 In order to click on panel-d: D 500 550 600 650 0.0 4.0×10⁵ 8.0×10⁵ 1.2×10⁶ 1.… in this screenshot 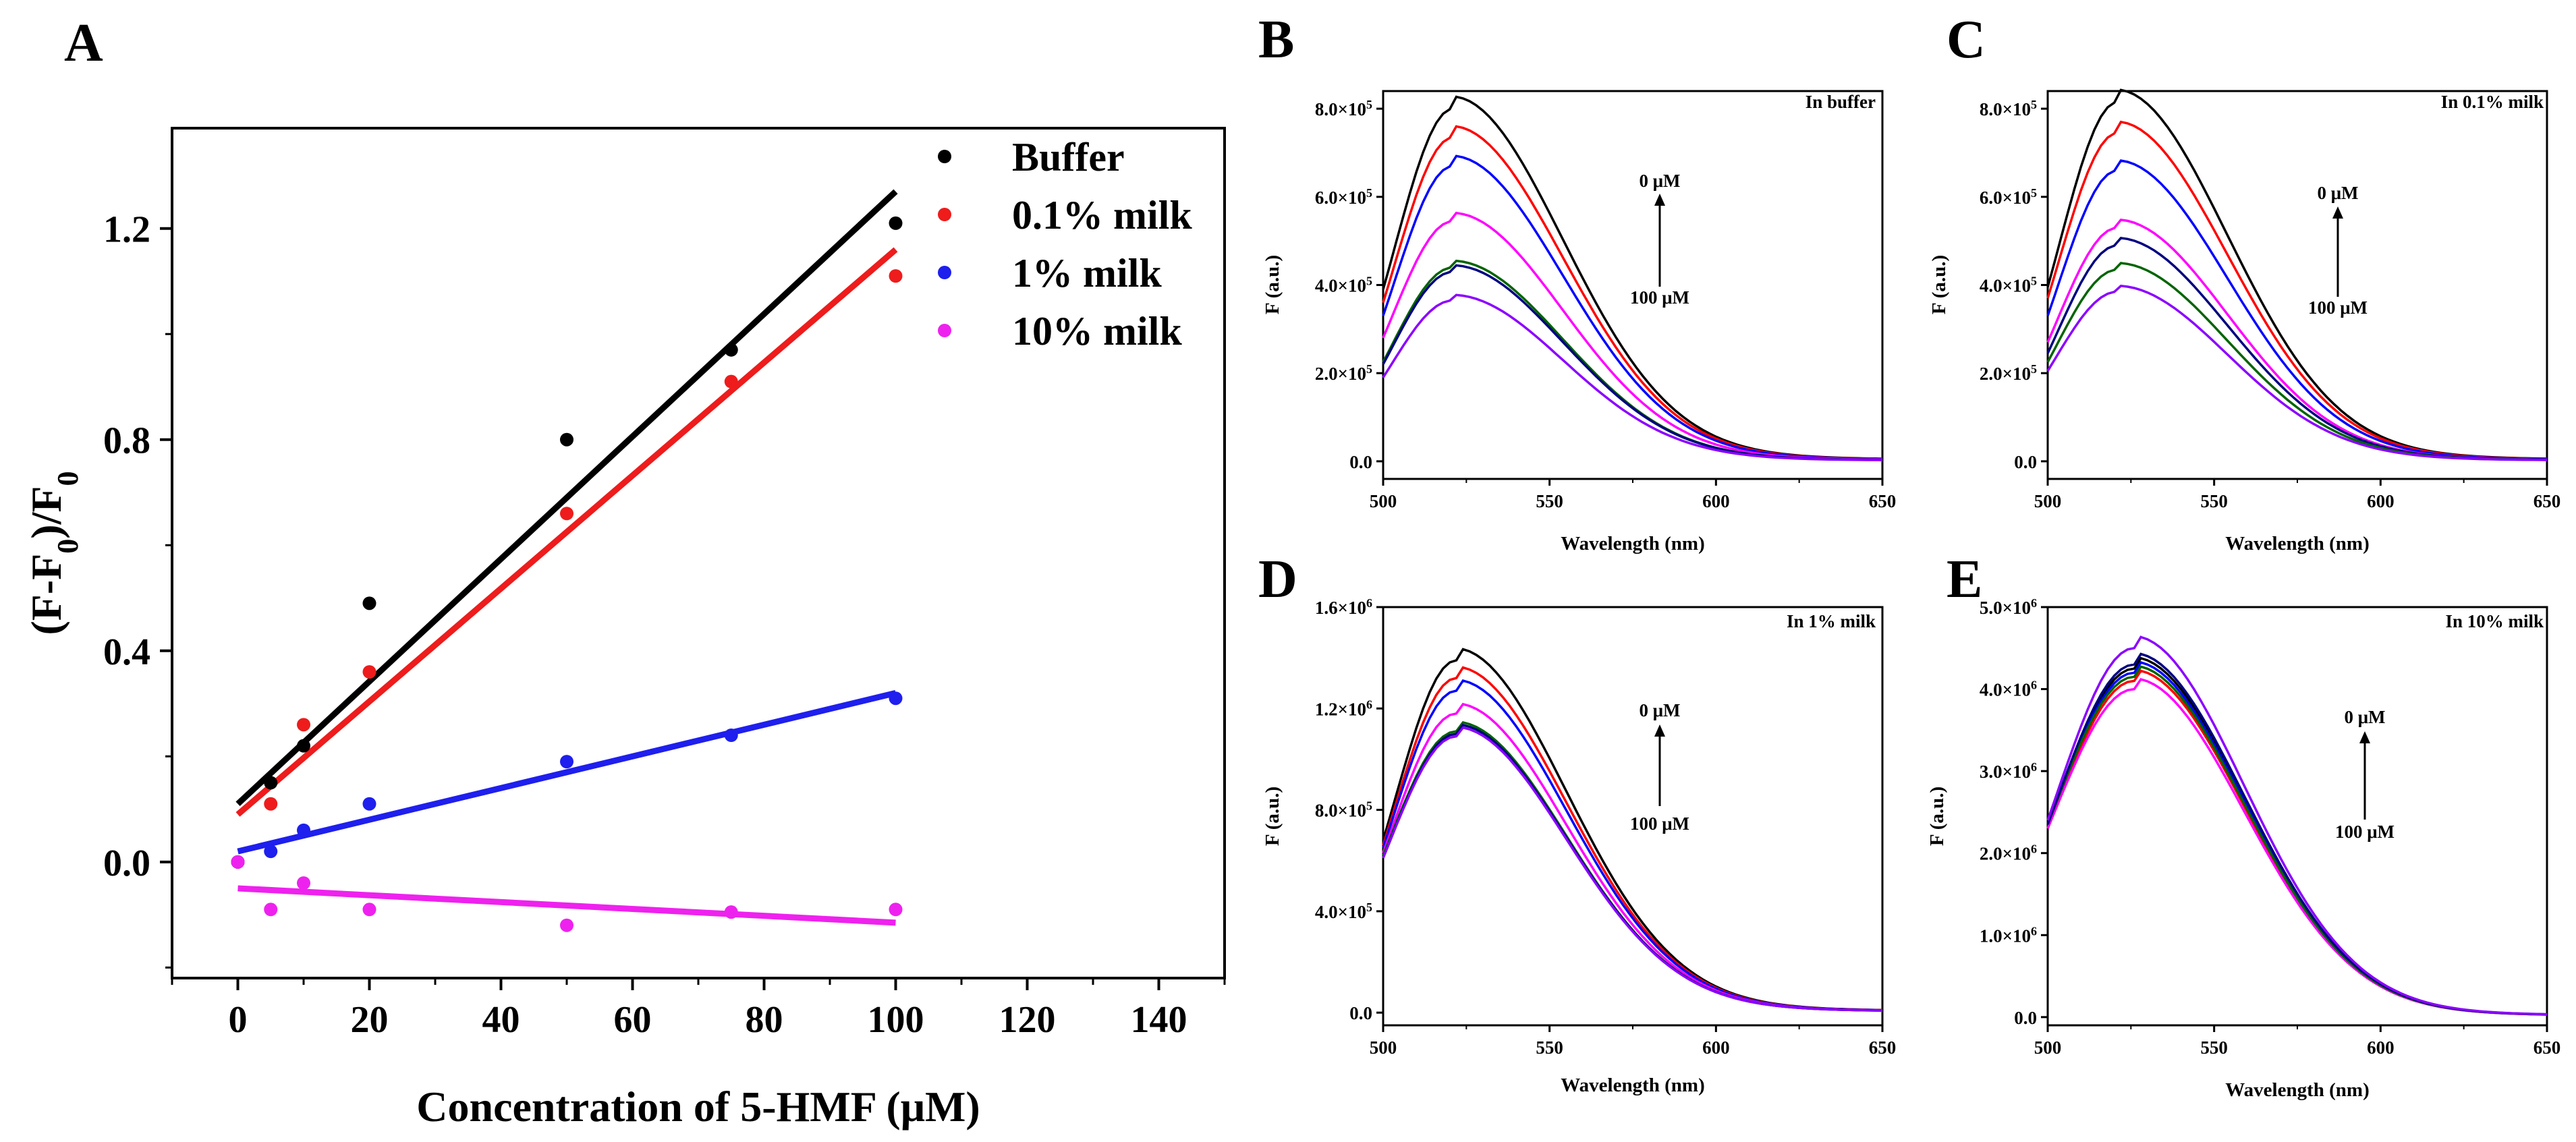, I will do `click(1577, 823)`.